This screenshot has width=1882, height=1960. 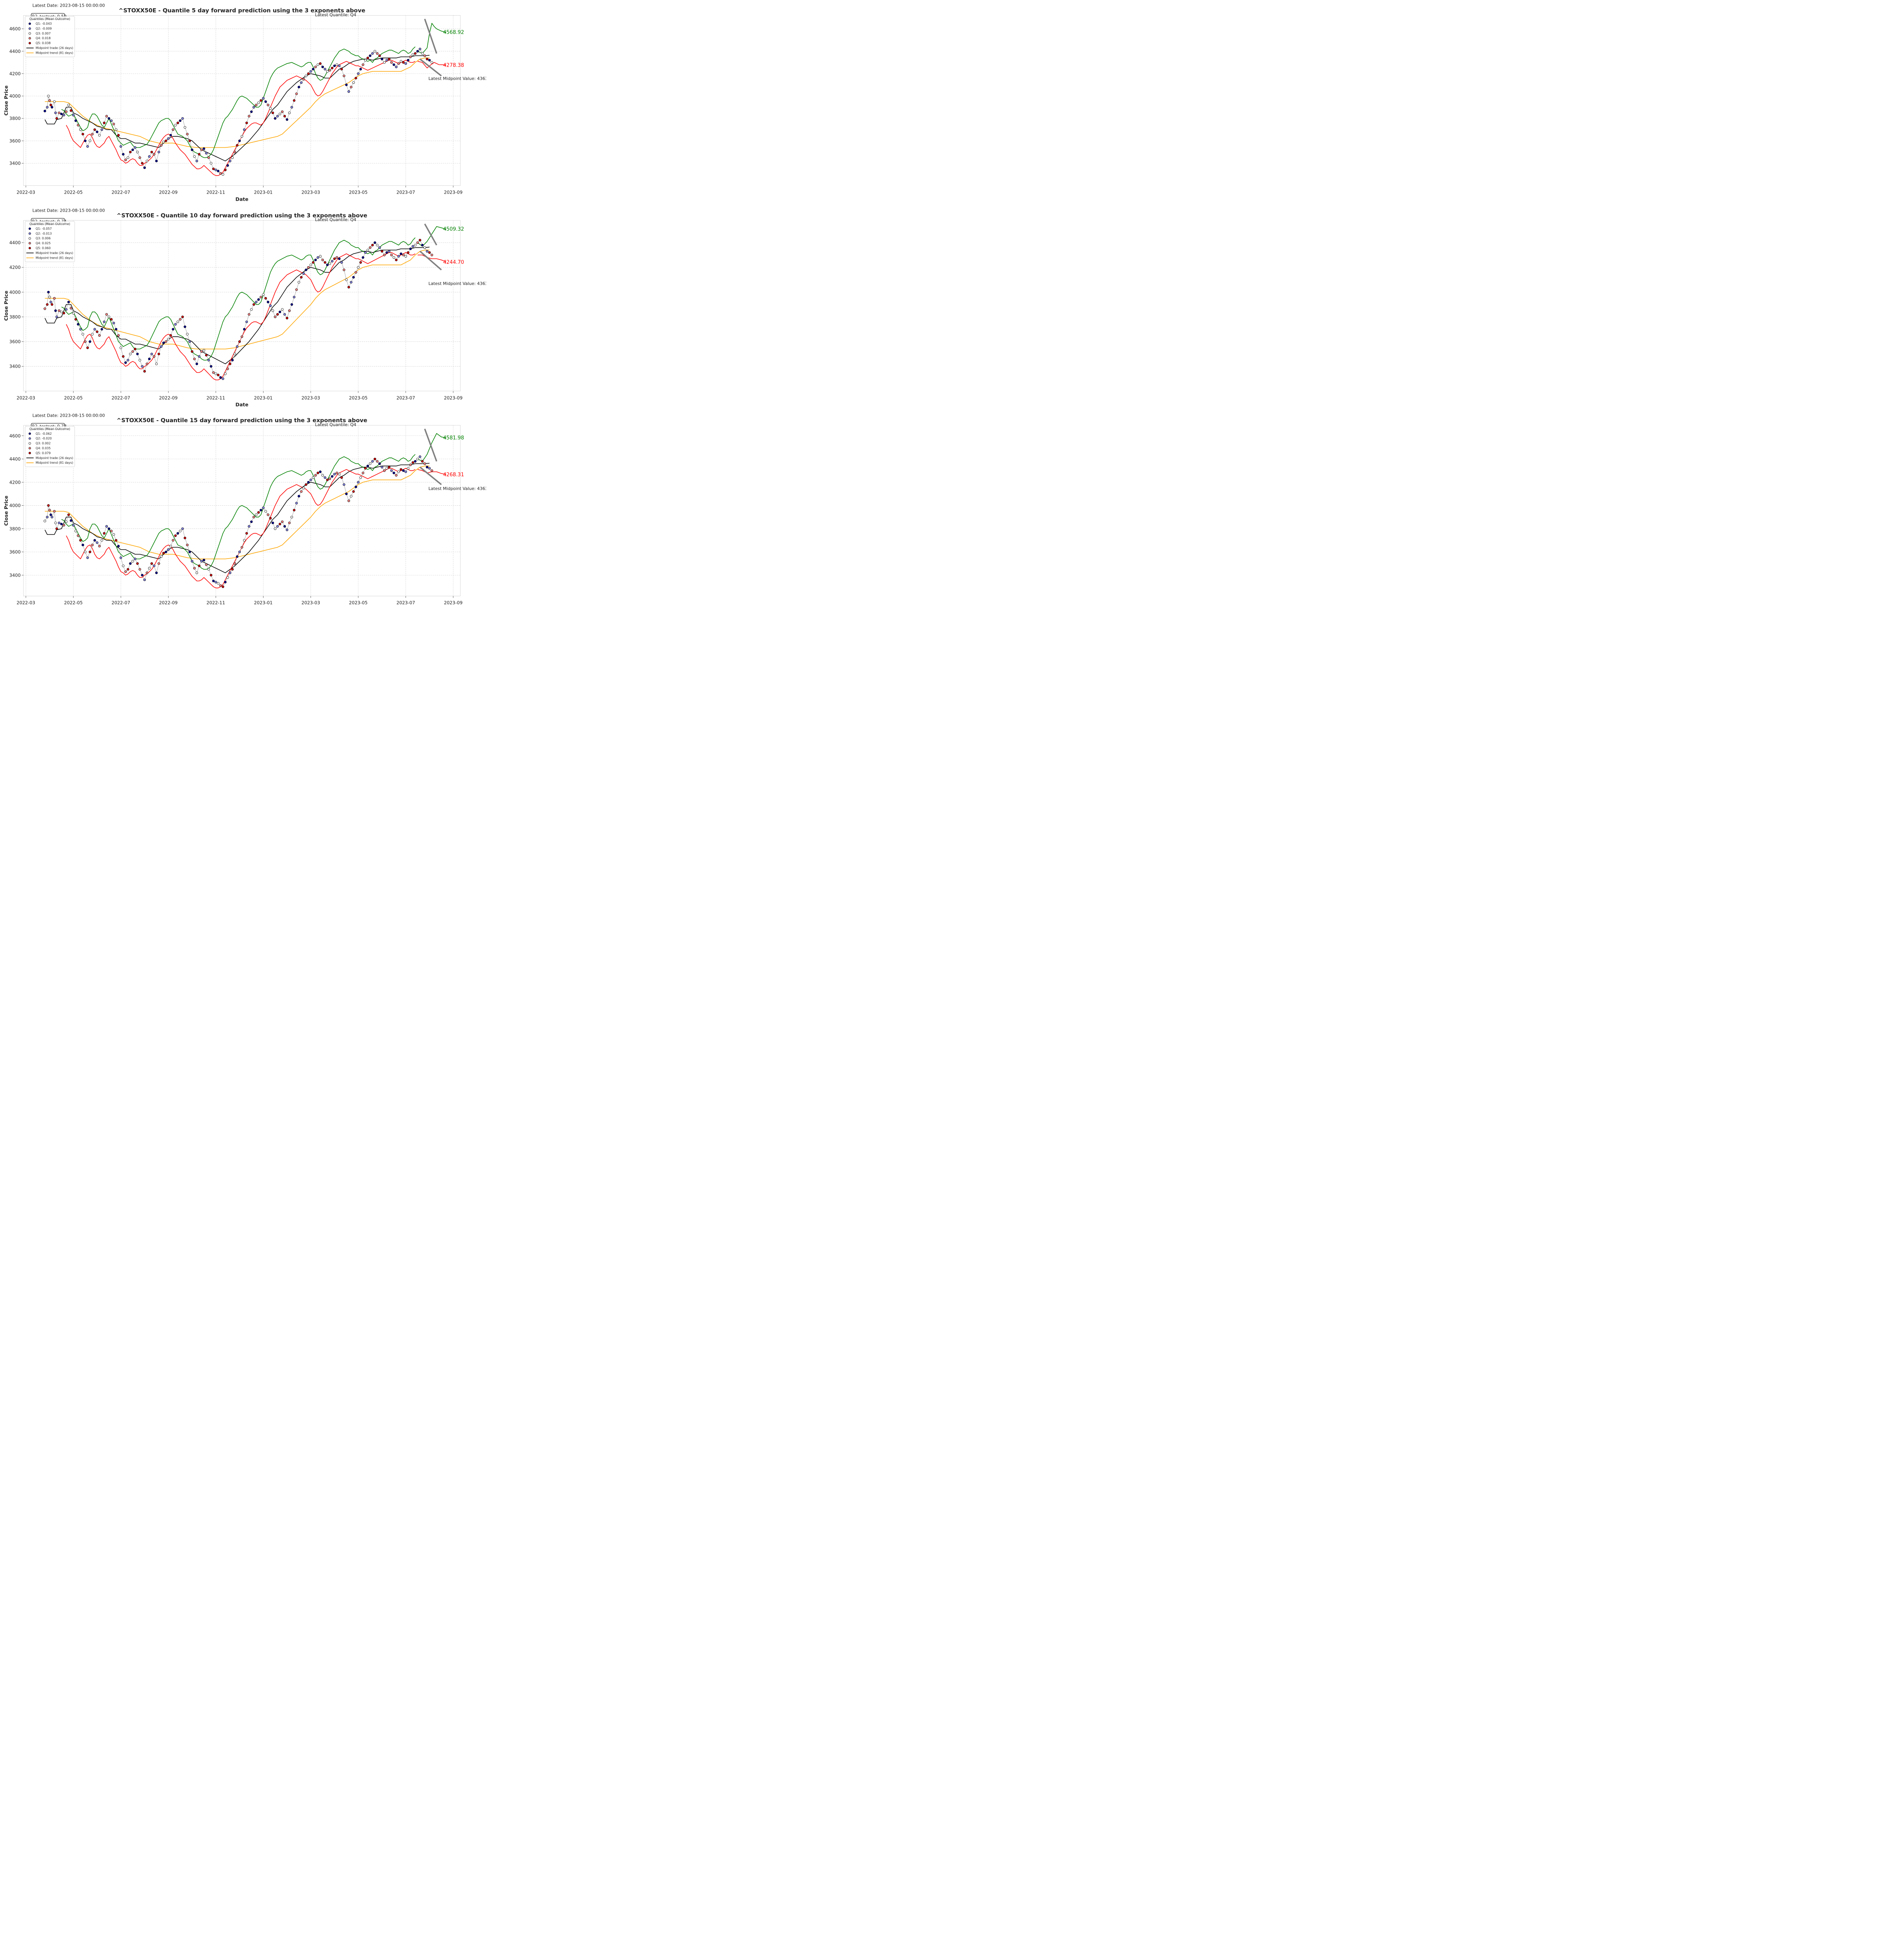 I want to click on legend-label: Midpoint trend (81 days), so click(x=54, y=463).